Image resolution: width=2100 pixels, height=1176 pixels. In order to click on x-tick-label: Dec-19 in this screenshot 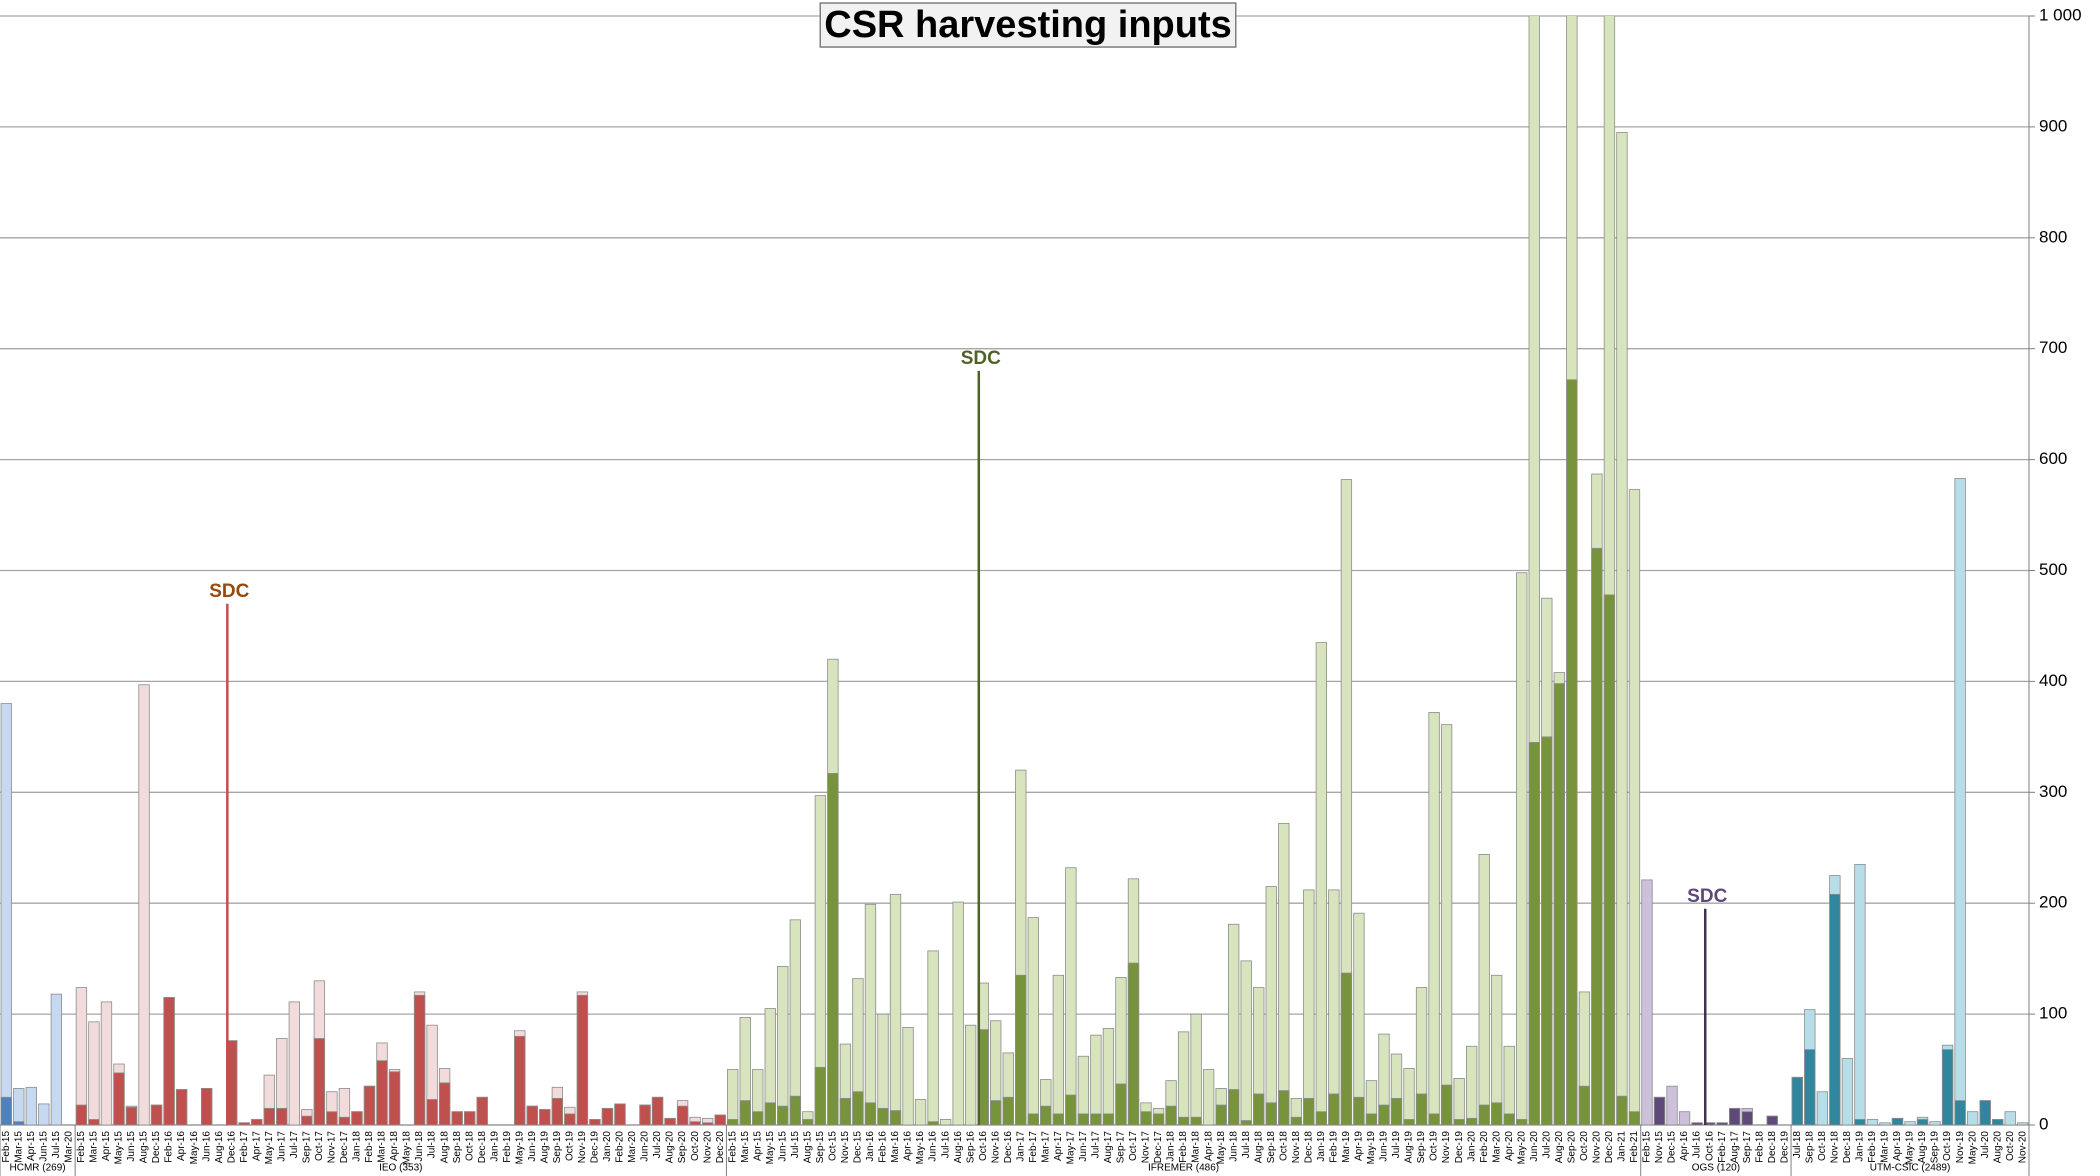, I will do `click(1459, 1147)`.